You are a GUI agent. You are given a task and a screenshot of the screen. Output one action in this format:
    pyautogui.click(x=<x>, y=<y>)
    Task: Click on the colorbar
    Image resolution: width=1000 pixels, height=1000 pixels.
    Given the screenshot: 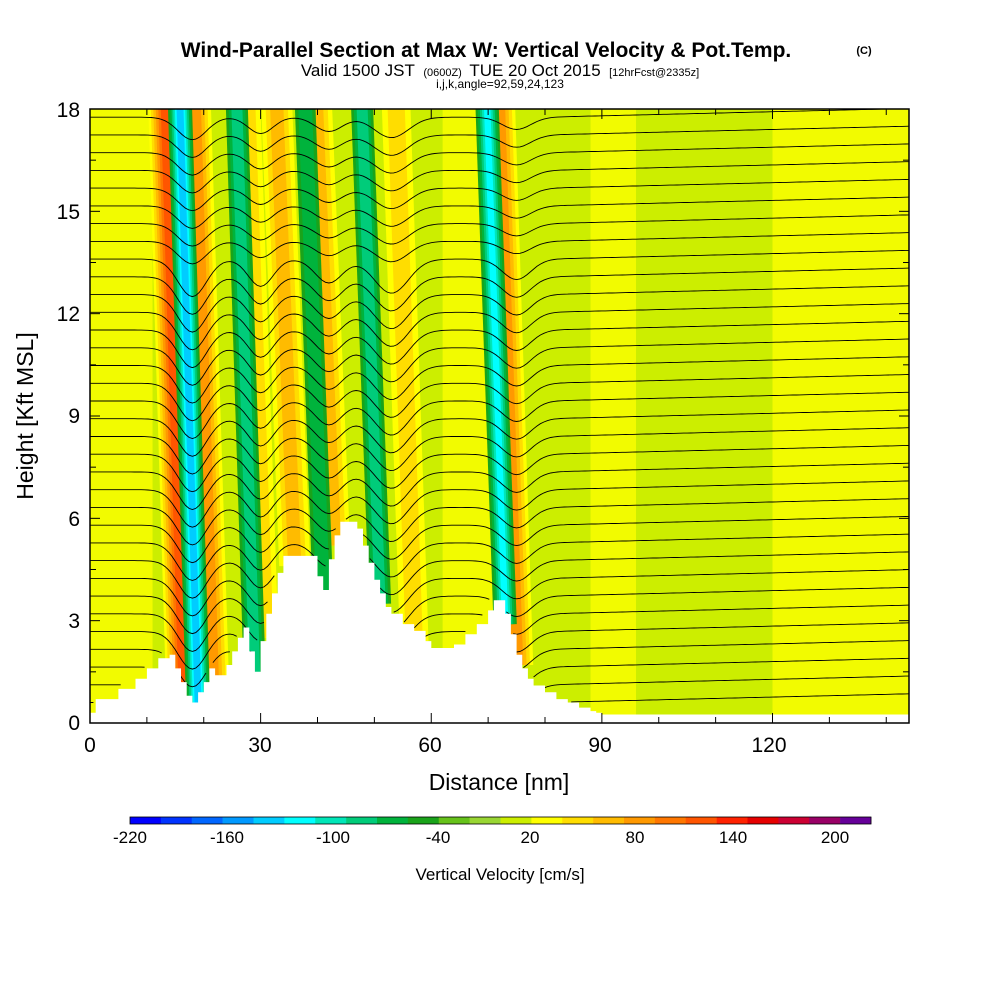 What is the action you would take?
    pyautogui.click(x=500, y=820)
    